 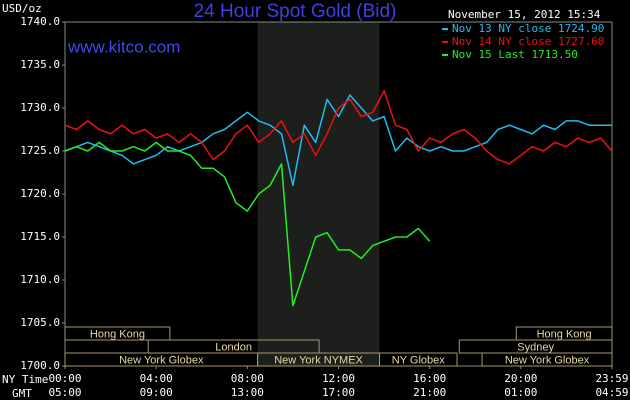 What do you see at coordinates (611, 378) in the screenshot?
I see `x-tick-label: 23:59` at bounding box center [611, 378].